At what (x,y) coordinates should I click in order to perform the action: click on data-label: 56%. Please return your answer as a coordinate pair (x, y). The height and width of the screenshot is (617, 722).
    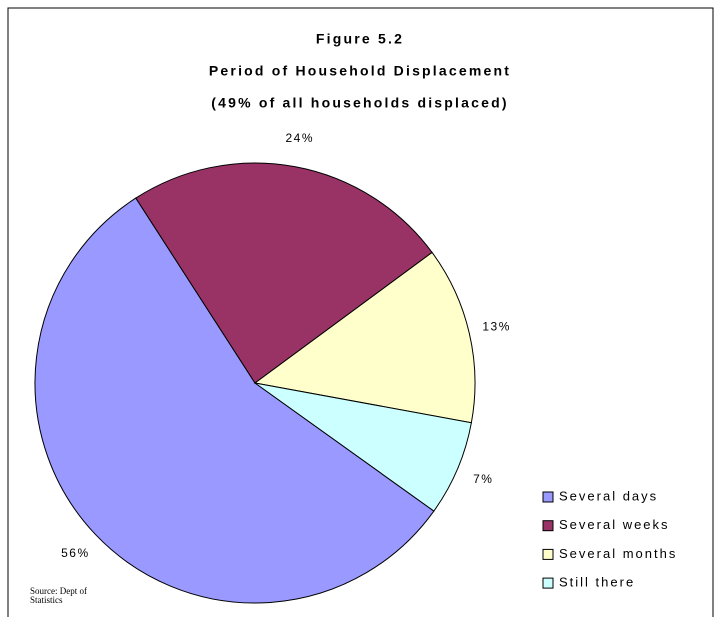
    Looking at the image, I should click on (75, 553).